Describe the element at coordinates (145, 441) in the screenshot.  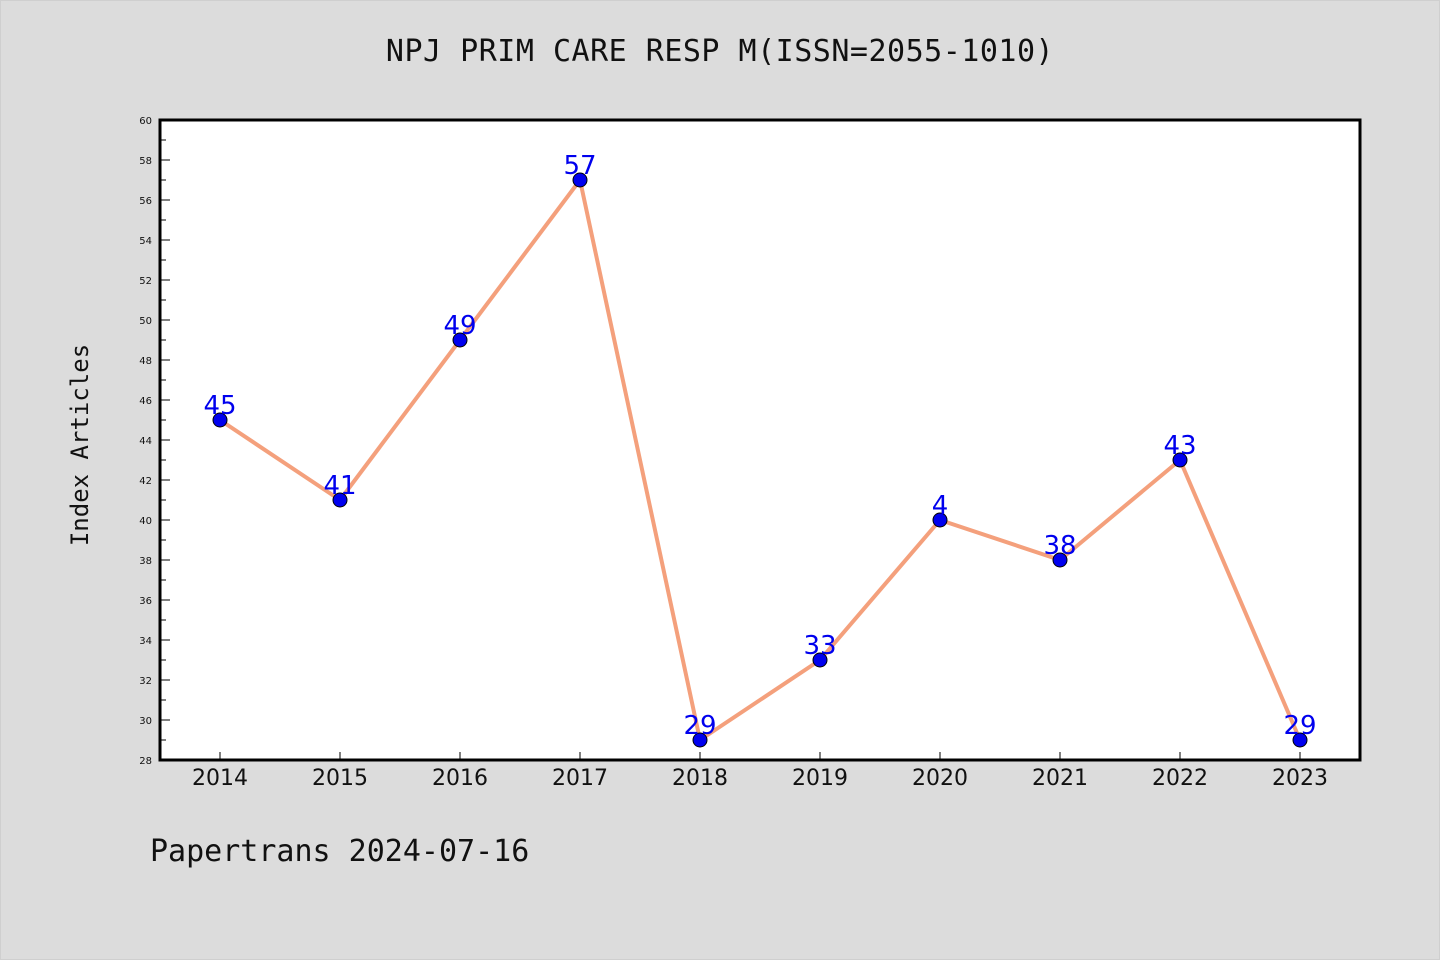
I see `y-tick-label: 44` at that location.